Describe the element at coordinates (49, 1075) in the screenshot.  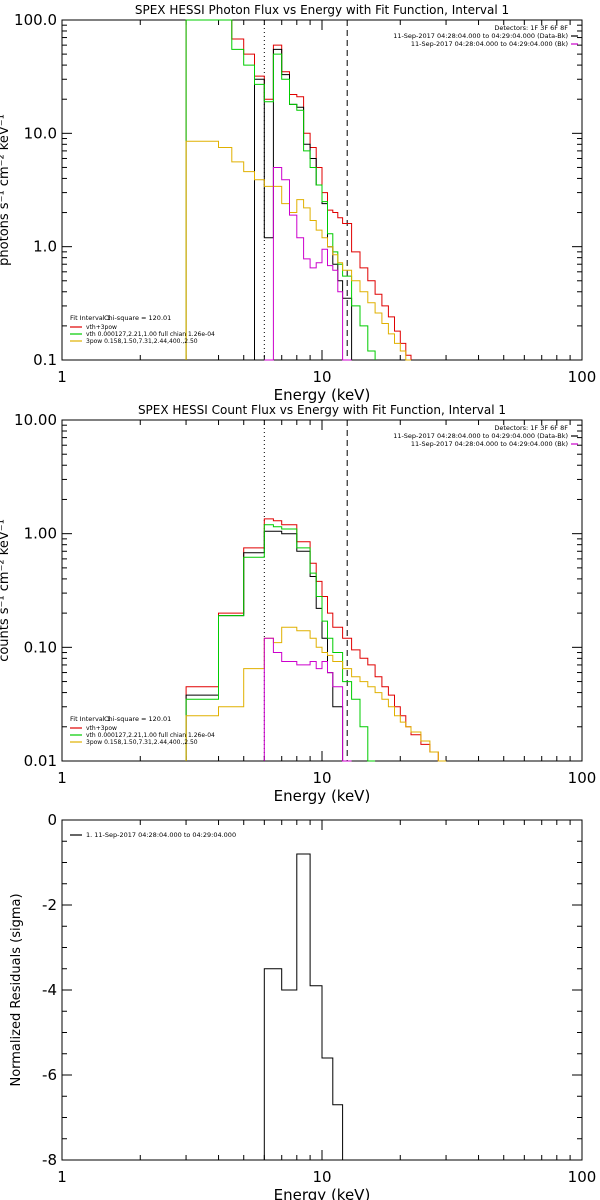
I see `y-tick-label: -6` at that location.